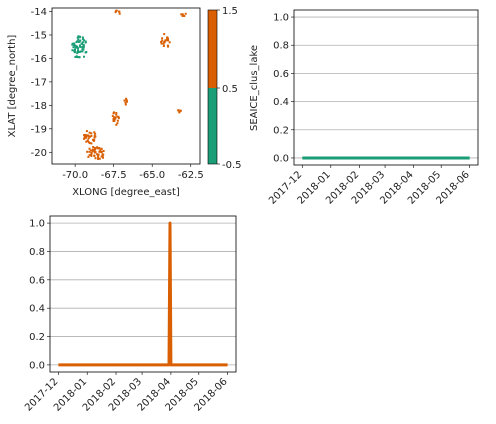 The image size is (496, 424). What do you see at coordinates (386, 87) in the screenshot?
I see `ts1-grid` at bounding box center [386, 87].